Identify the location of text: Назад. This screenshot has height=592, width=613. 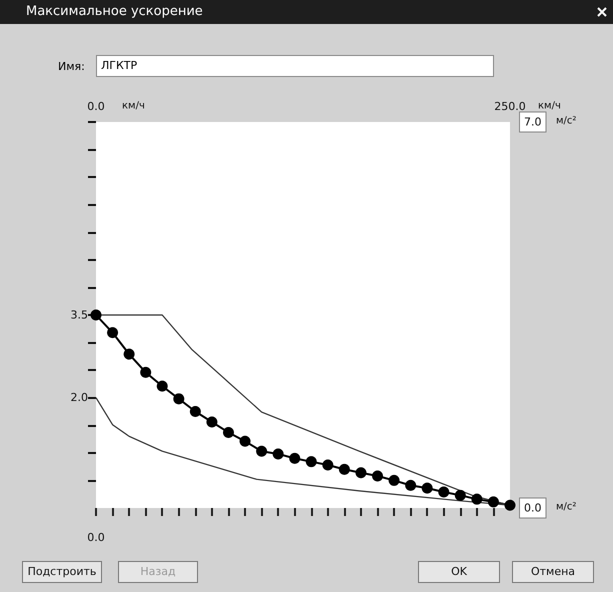
(158, 572).